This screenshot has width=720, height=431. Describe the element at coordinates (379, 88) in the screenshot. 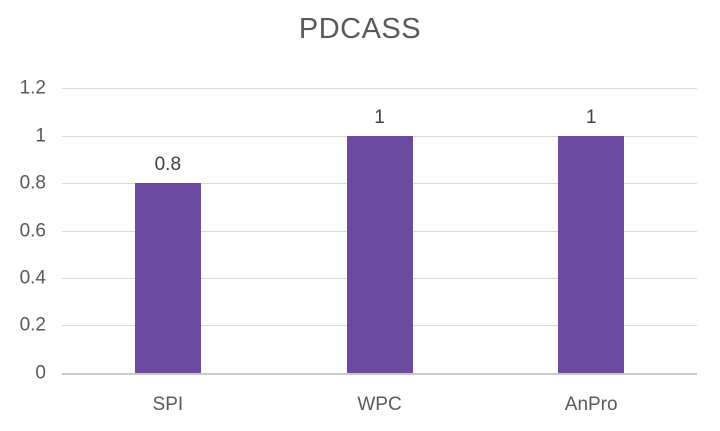

I see `gridline` at that location.